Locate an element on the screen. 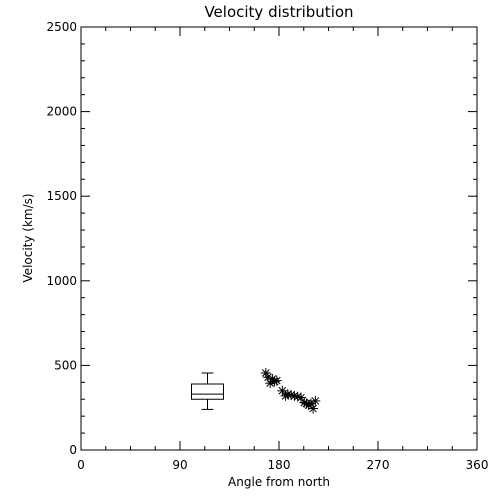 This screenshot has width=500, height=500. x-tick-label: 270 is located at coordinates (378, 465).